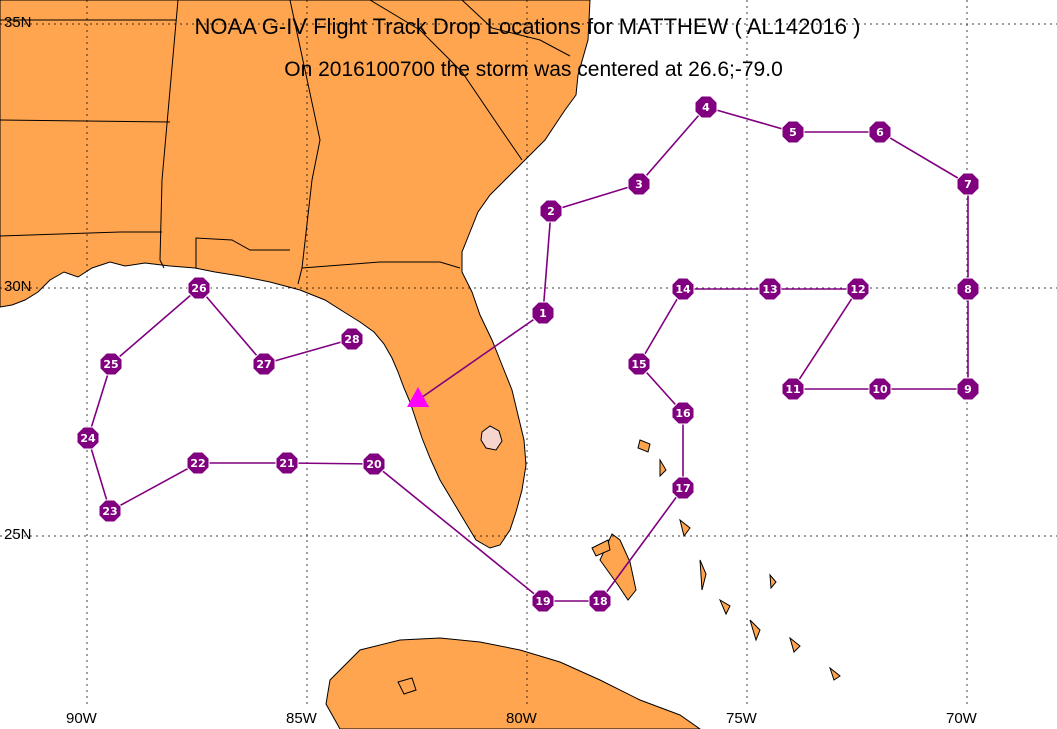  I want to click on drop-label-25: 25, so click(110, 364).